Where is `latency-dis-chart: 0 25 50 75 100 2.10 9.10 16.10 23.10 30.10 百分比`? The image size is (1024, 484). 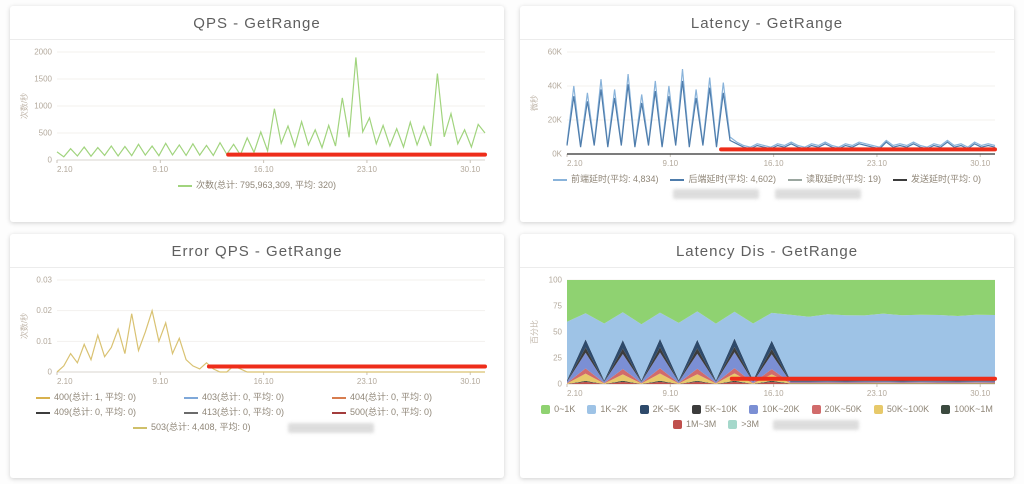
latency-dis-chart: 0 25 50 75 100 2.10 9.10 16.10 23.10 30.10 百分比 is located at coordinates (767, 336).